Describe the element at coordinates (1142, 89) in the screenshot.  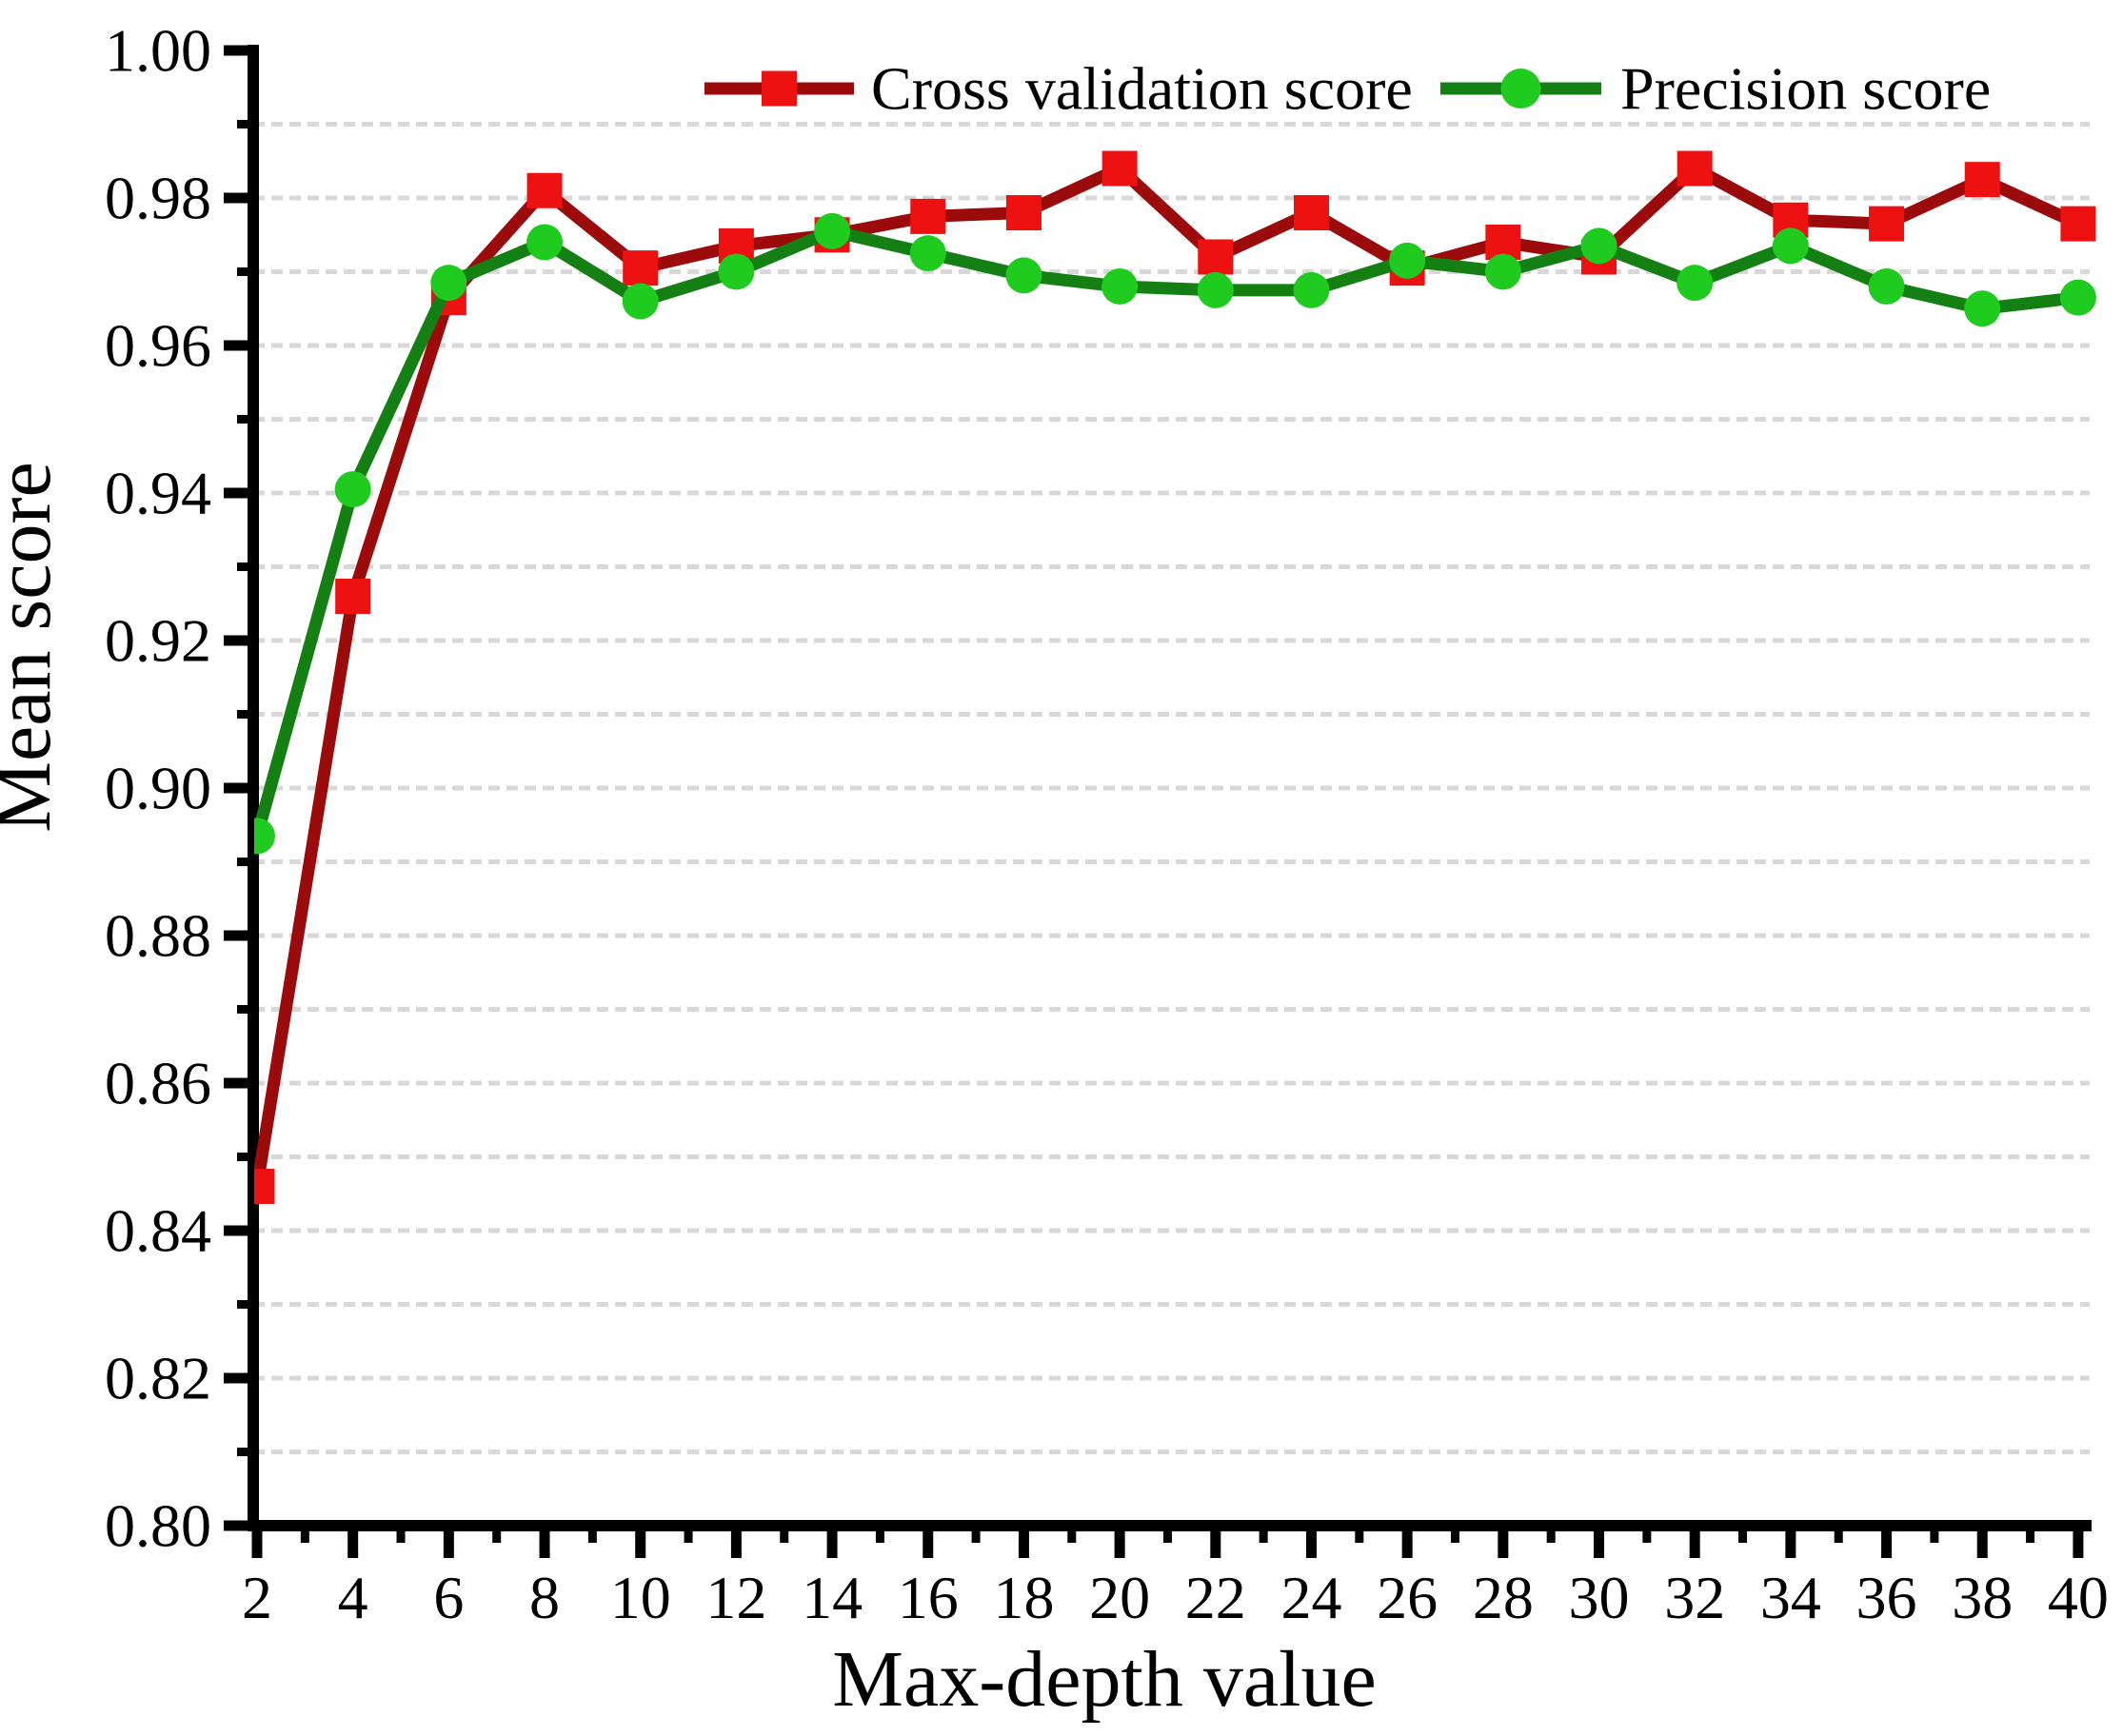
I see `legend-label: Cross validation score` at that location.